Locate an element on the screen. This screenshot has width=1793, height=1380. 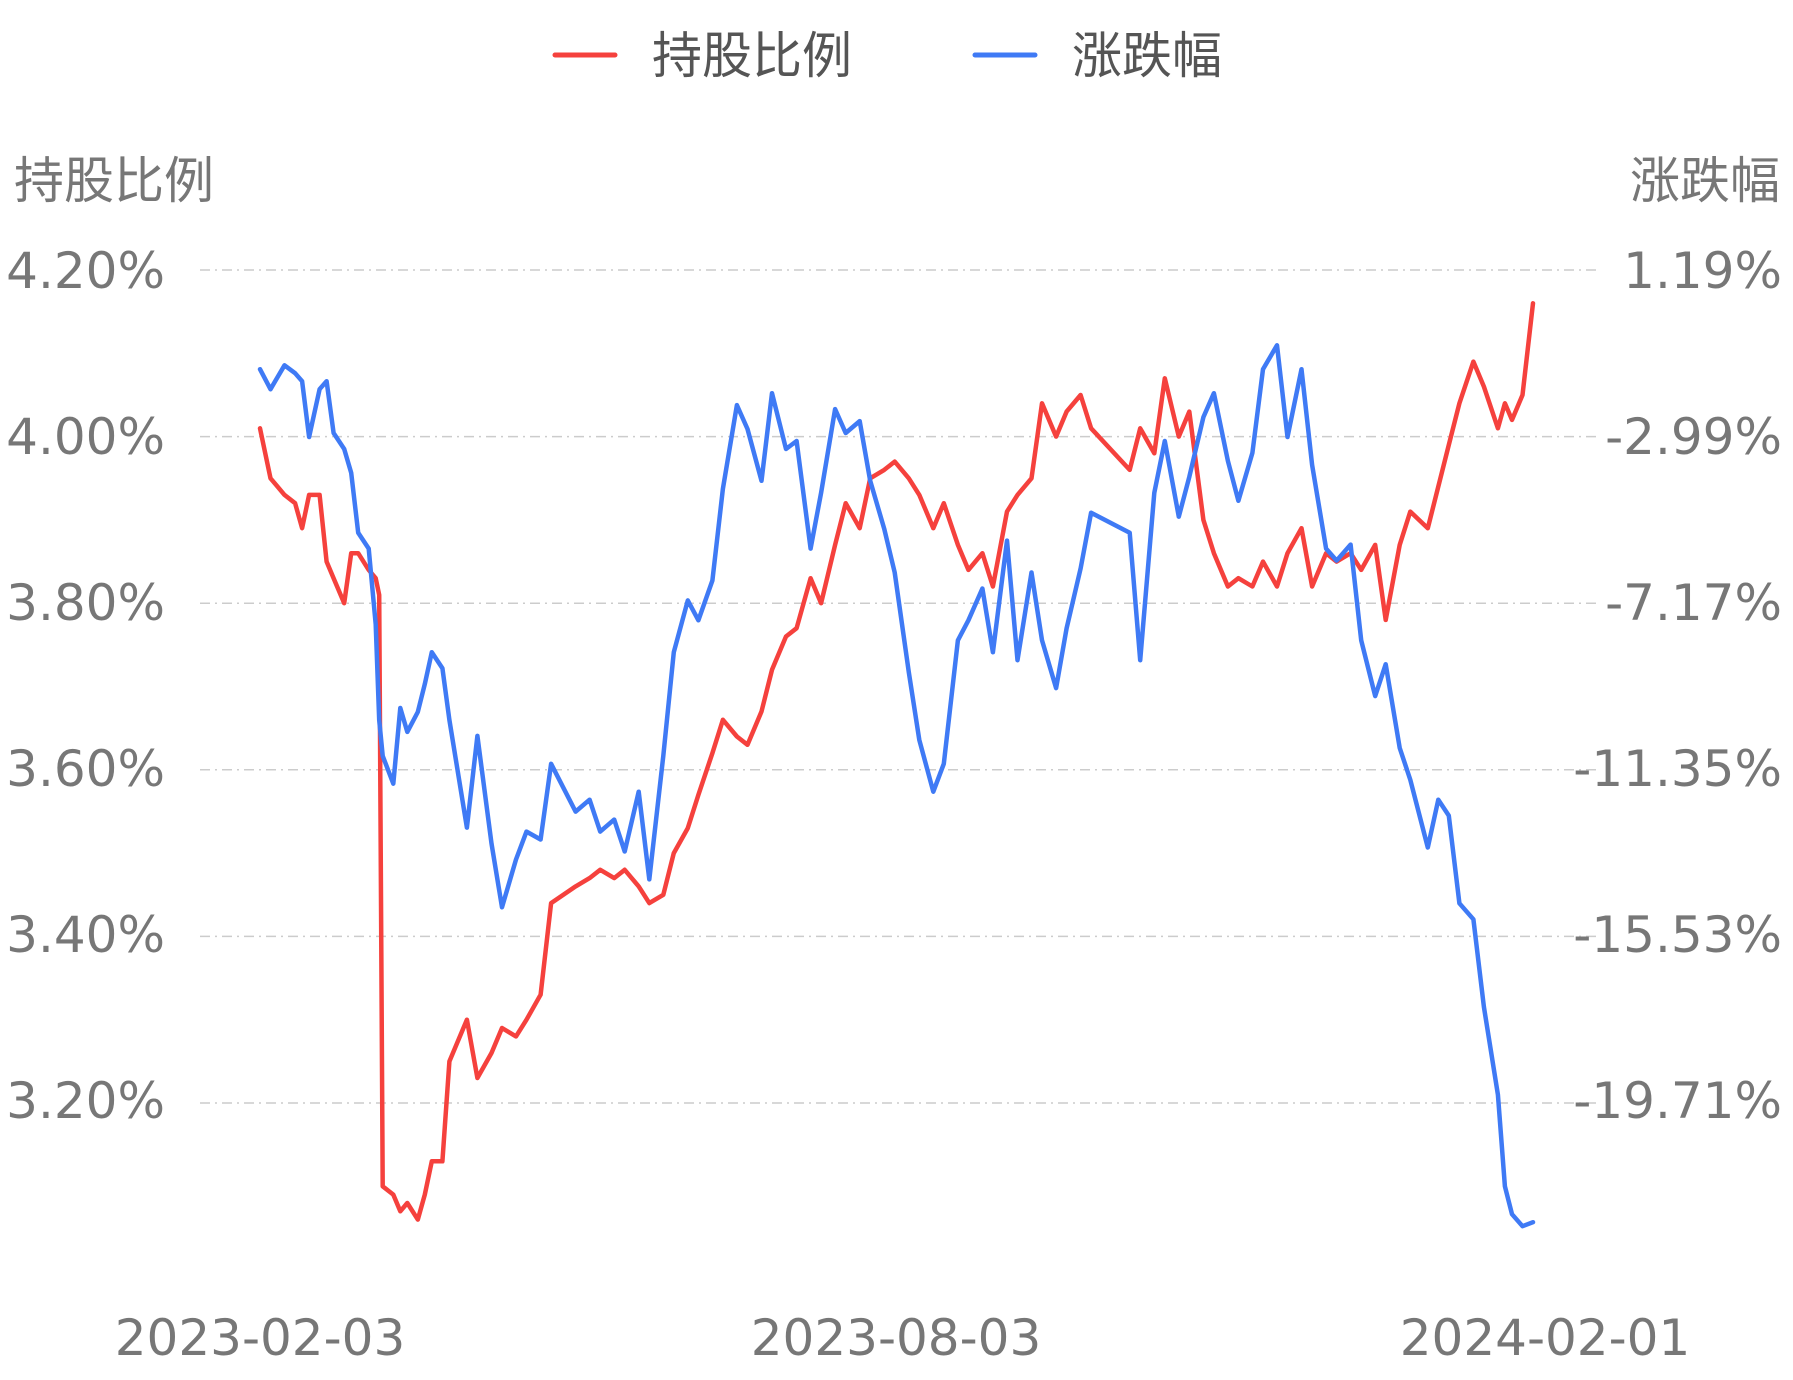
y-left-tick-label: 3.60% is located at coordinates (85, 769).